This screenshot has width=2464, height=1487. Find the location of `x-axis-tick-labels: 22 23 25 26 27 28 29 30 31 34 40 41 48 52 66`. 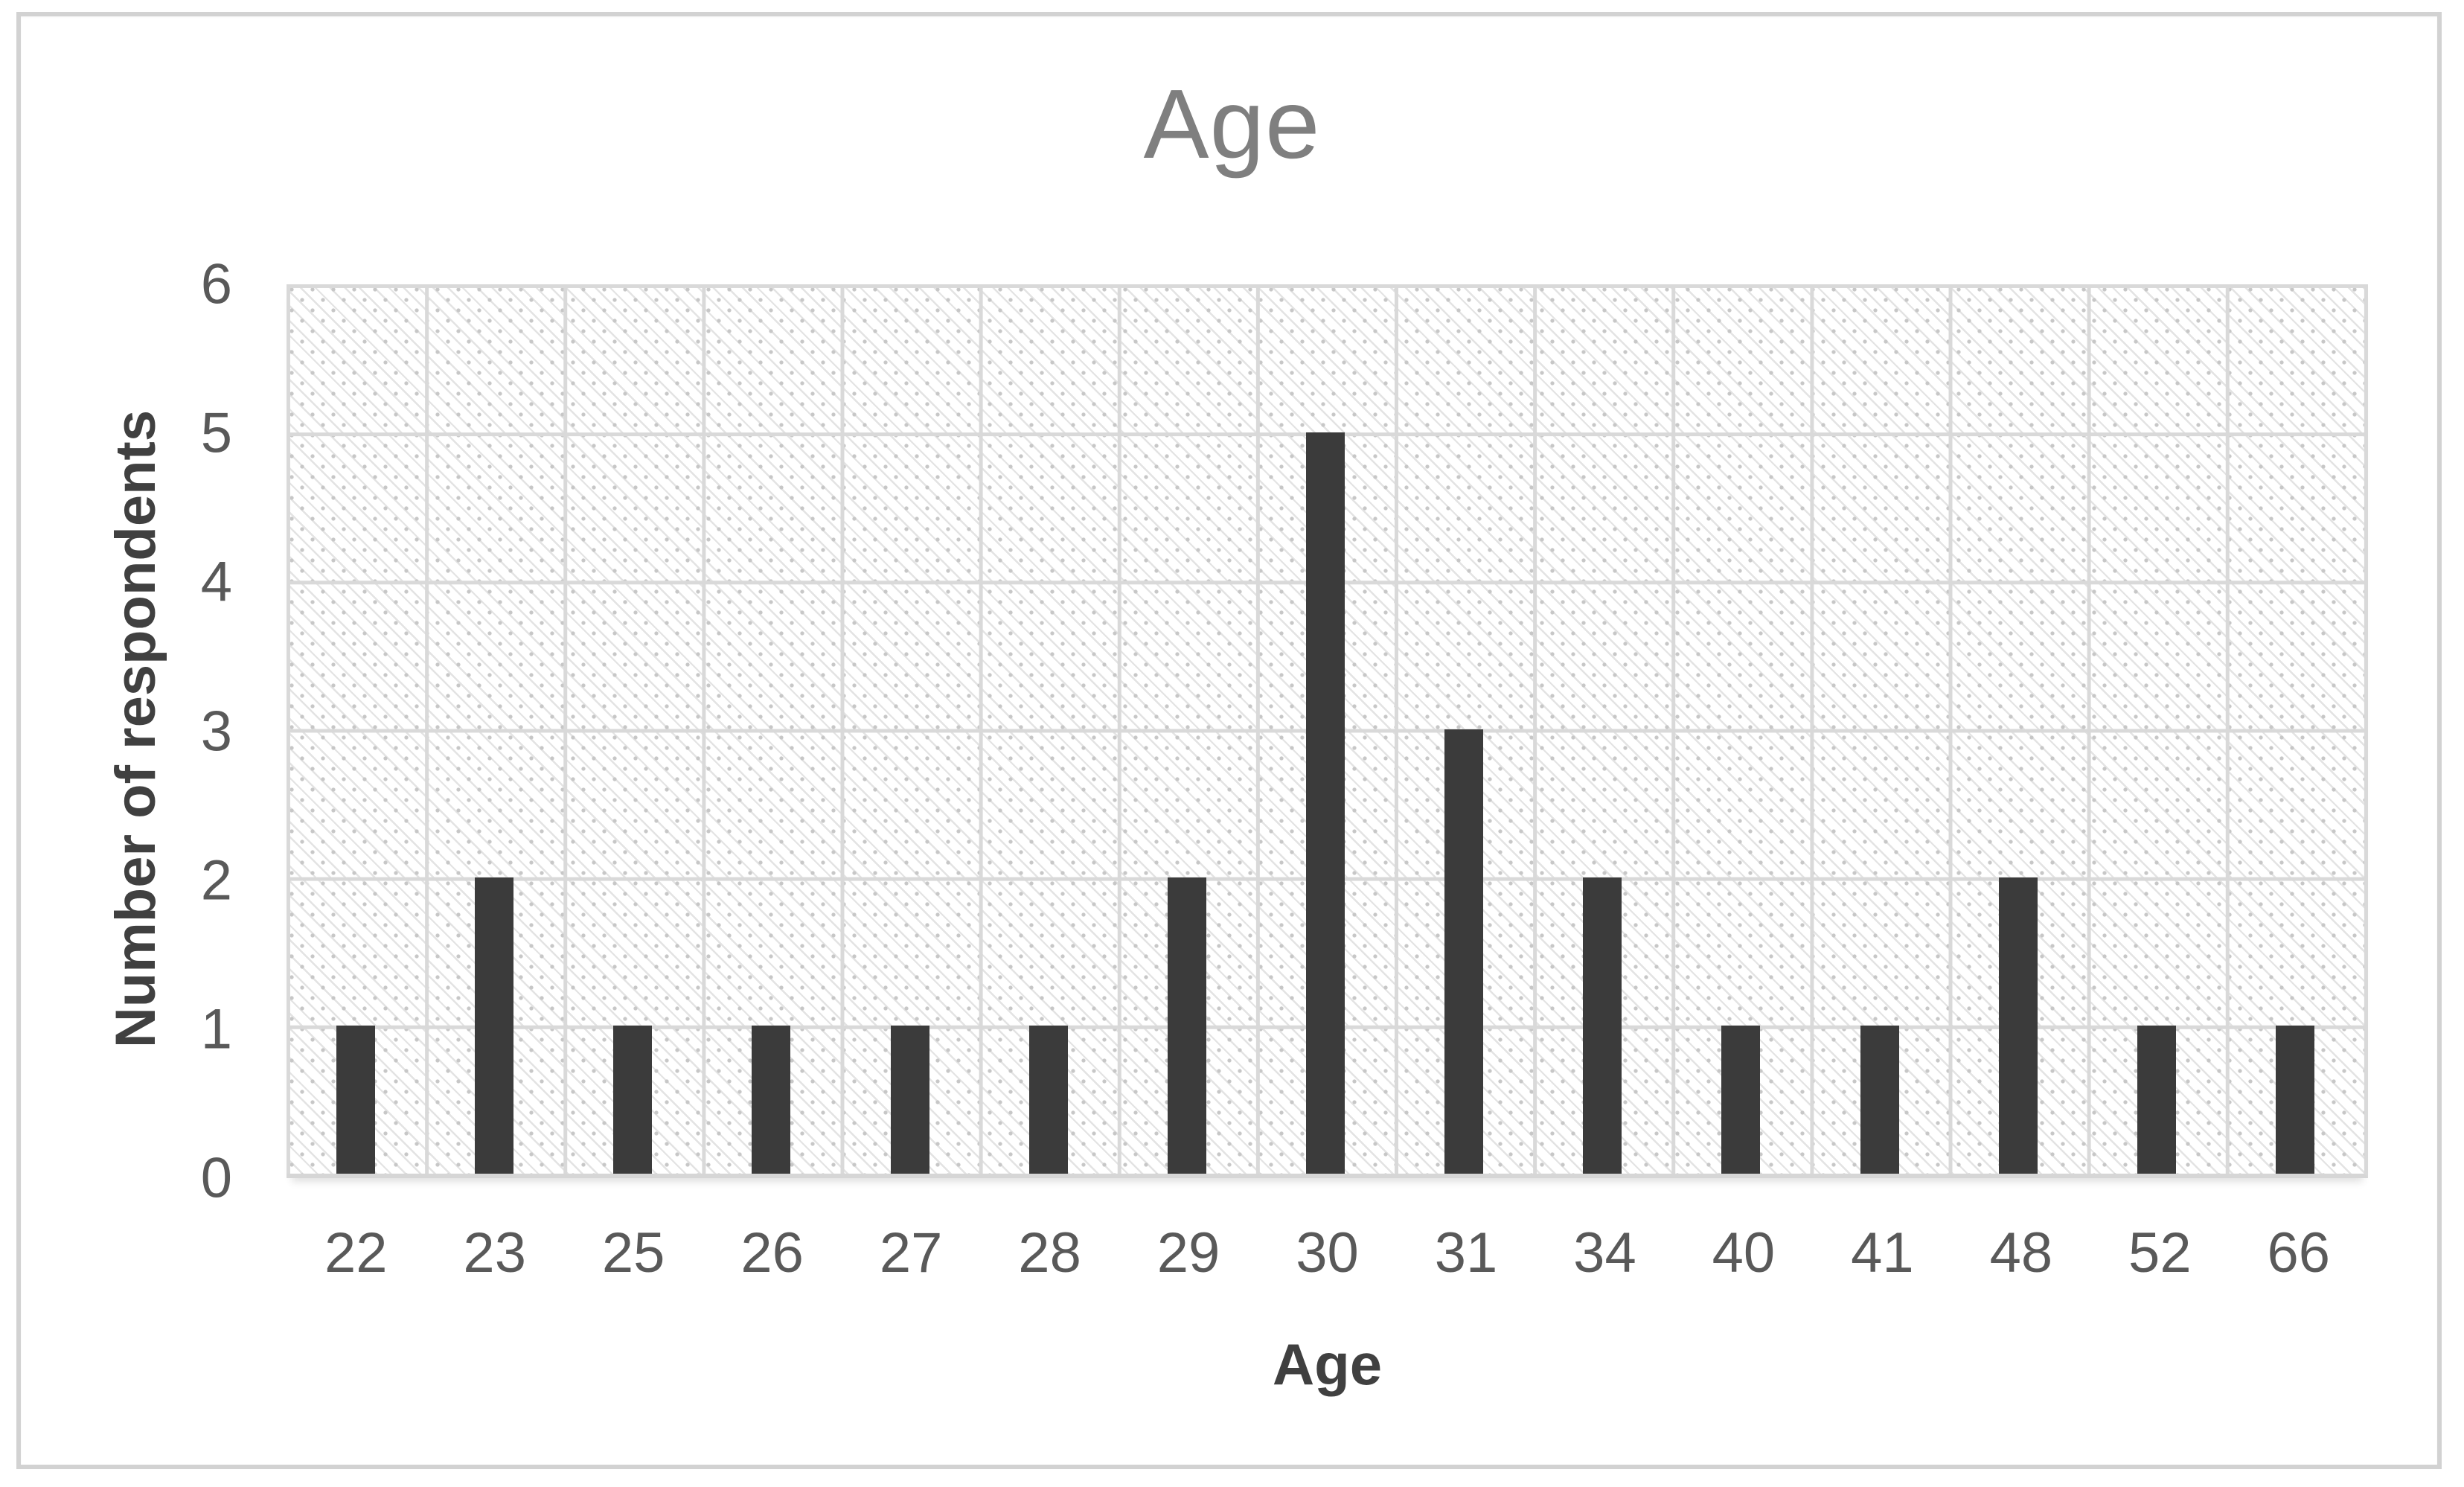

x-axis-tick-labels: 22 23 25 26 27 28 29 30 31 34 40 41 48 52 66 is located at coordinates (1327, 1253).